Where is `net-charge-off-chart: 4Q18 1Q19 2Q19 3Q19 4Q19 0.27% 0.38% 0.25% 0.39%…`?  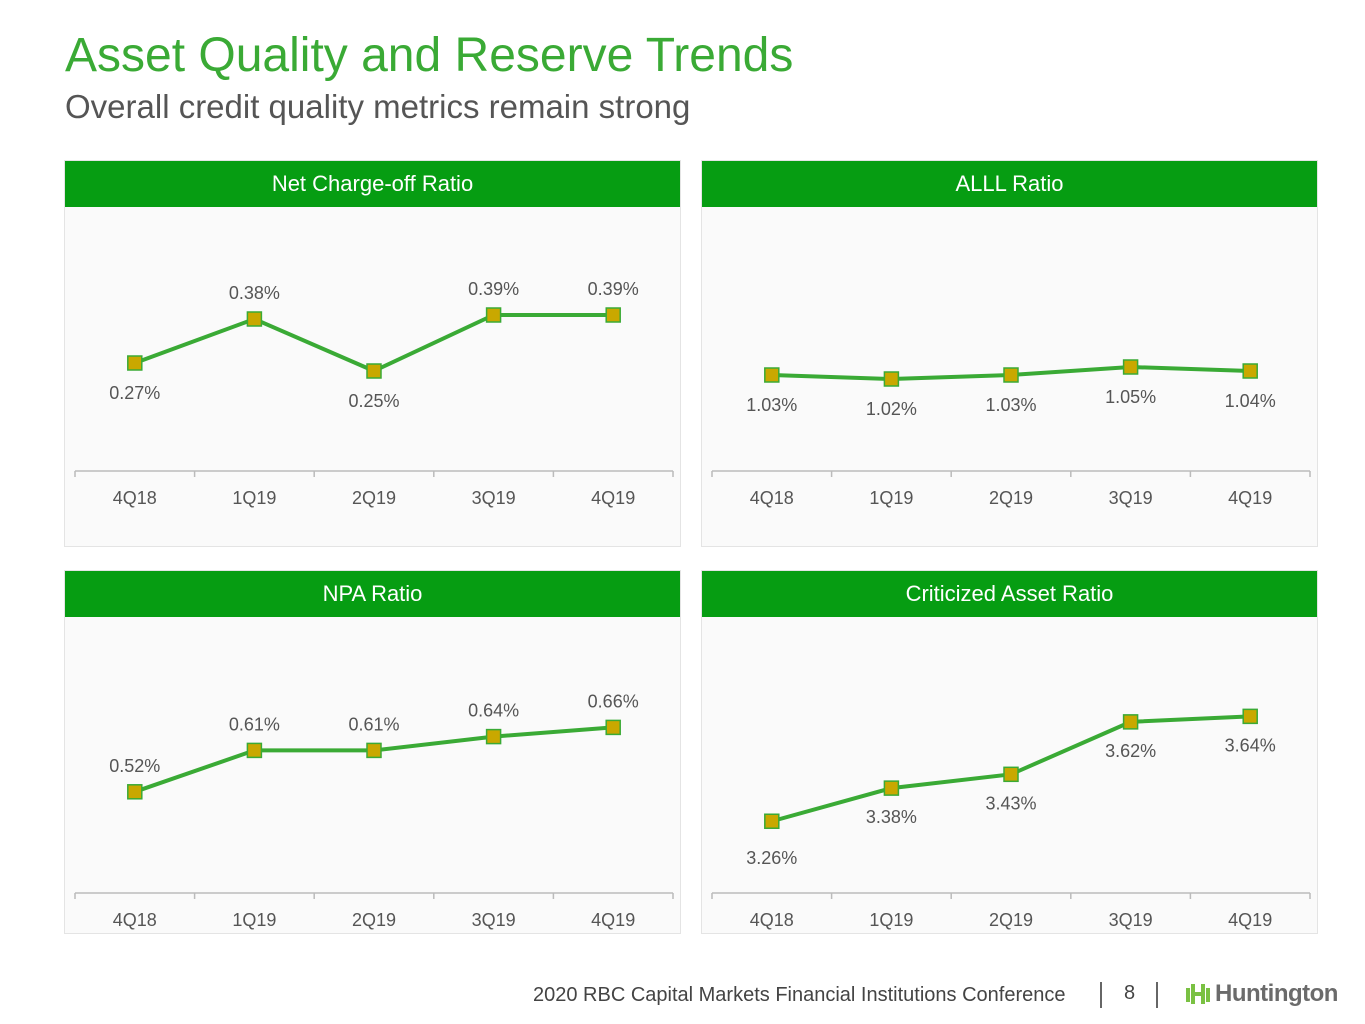
net-charge-off-chart: 4Q18 1Q19 2Q19 3Q19 4Q19 0.27% 0.38% 0.25% 0.39%… is located at coordinates (374, 393).